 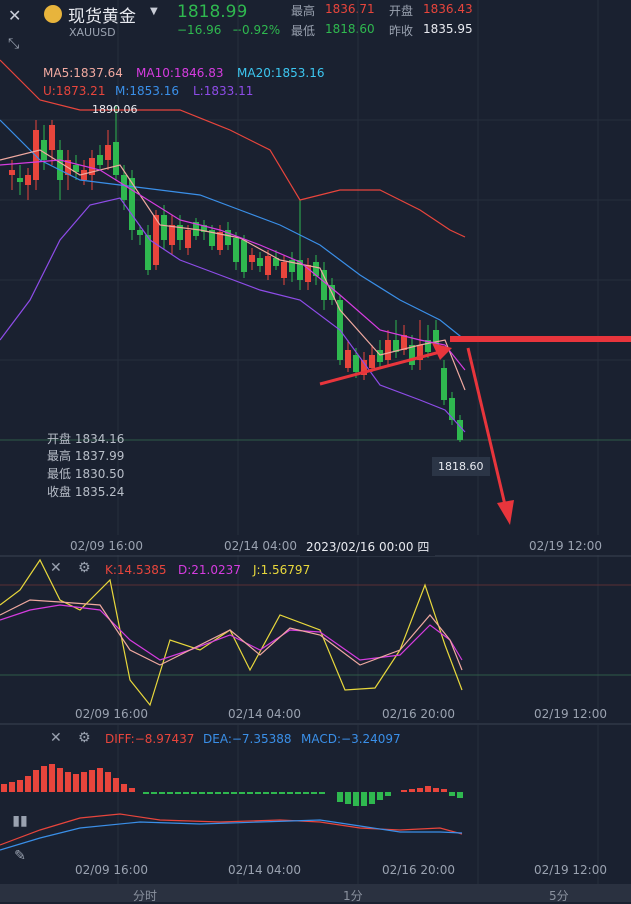 I want to click on kdj-x-label: 02/14 04:00, so click(x=264, y=714).